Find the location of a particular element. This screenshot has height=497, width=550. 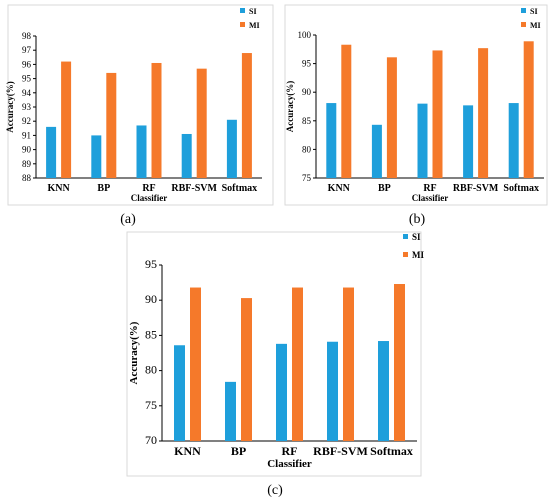

y-tick-label: 96 is located at coordinates (27, 64).